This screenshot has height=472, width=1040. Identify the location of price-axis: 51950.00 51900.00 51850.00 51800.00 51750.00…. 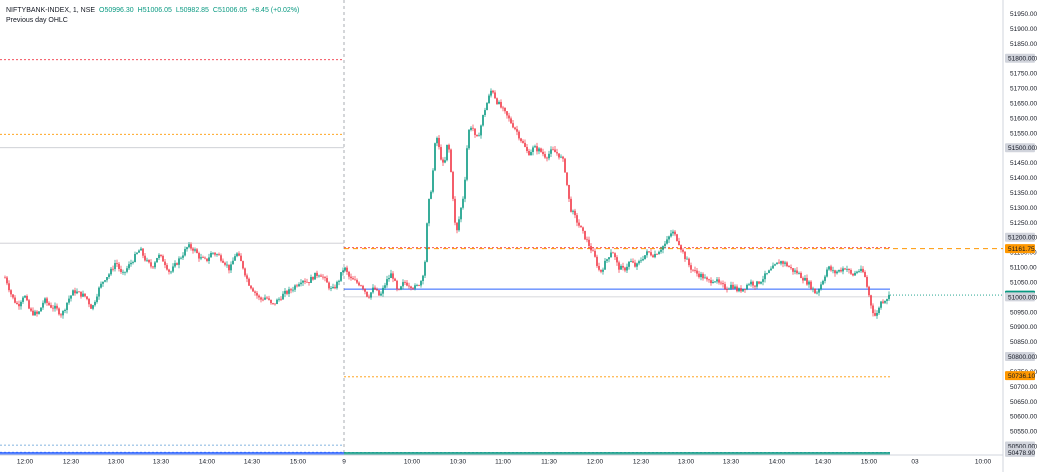
(1021, 234).